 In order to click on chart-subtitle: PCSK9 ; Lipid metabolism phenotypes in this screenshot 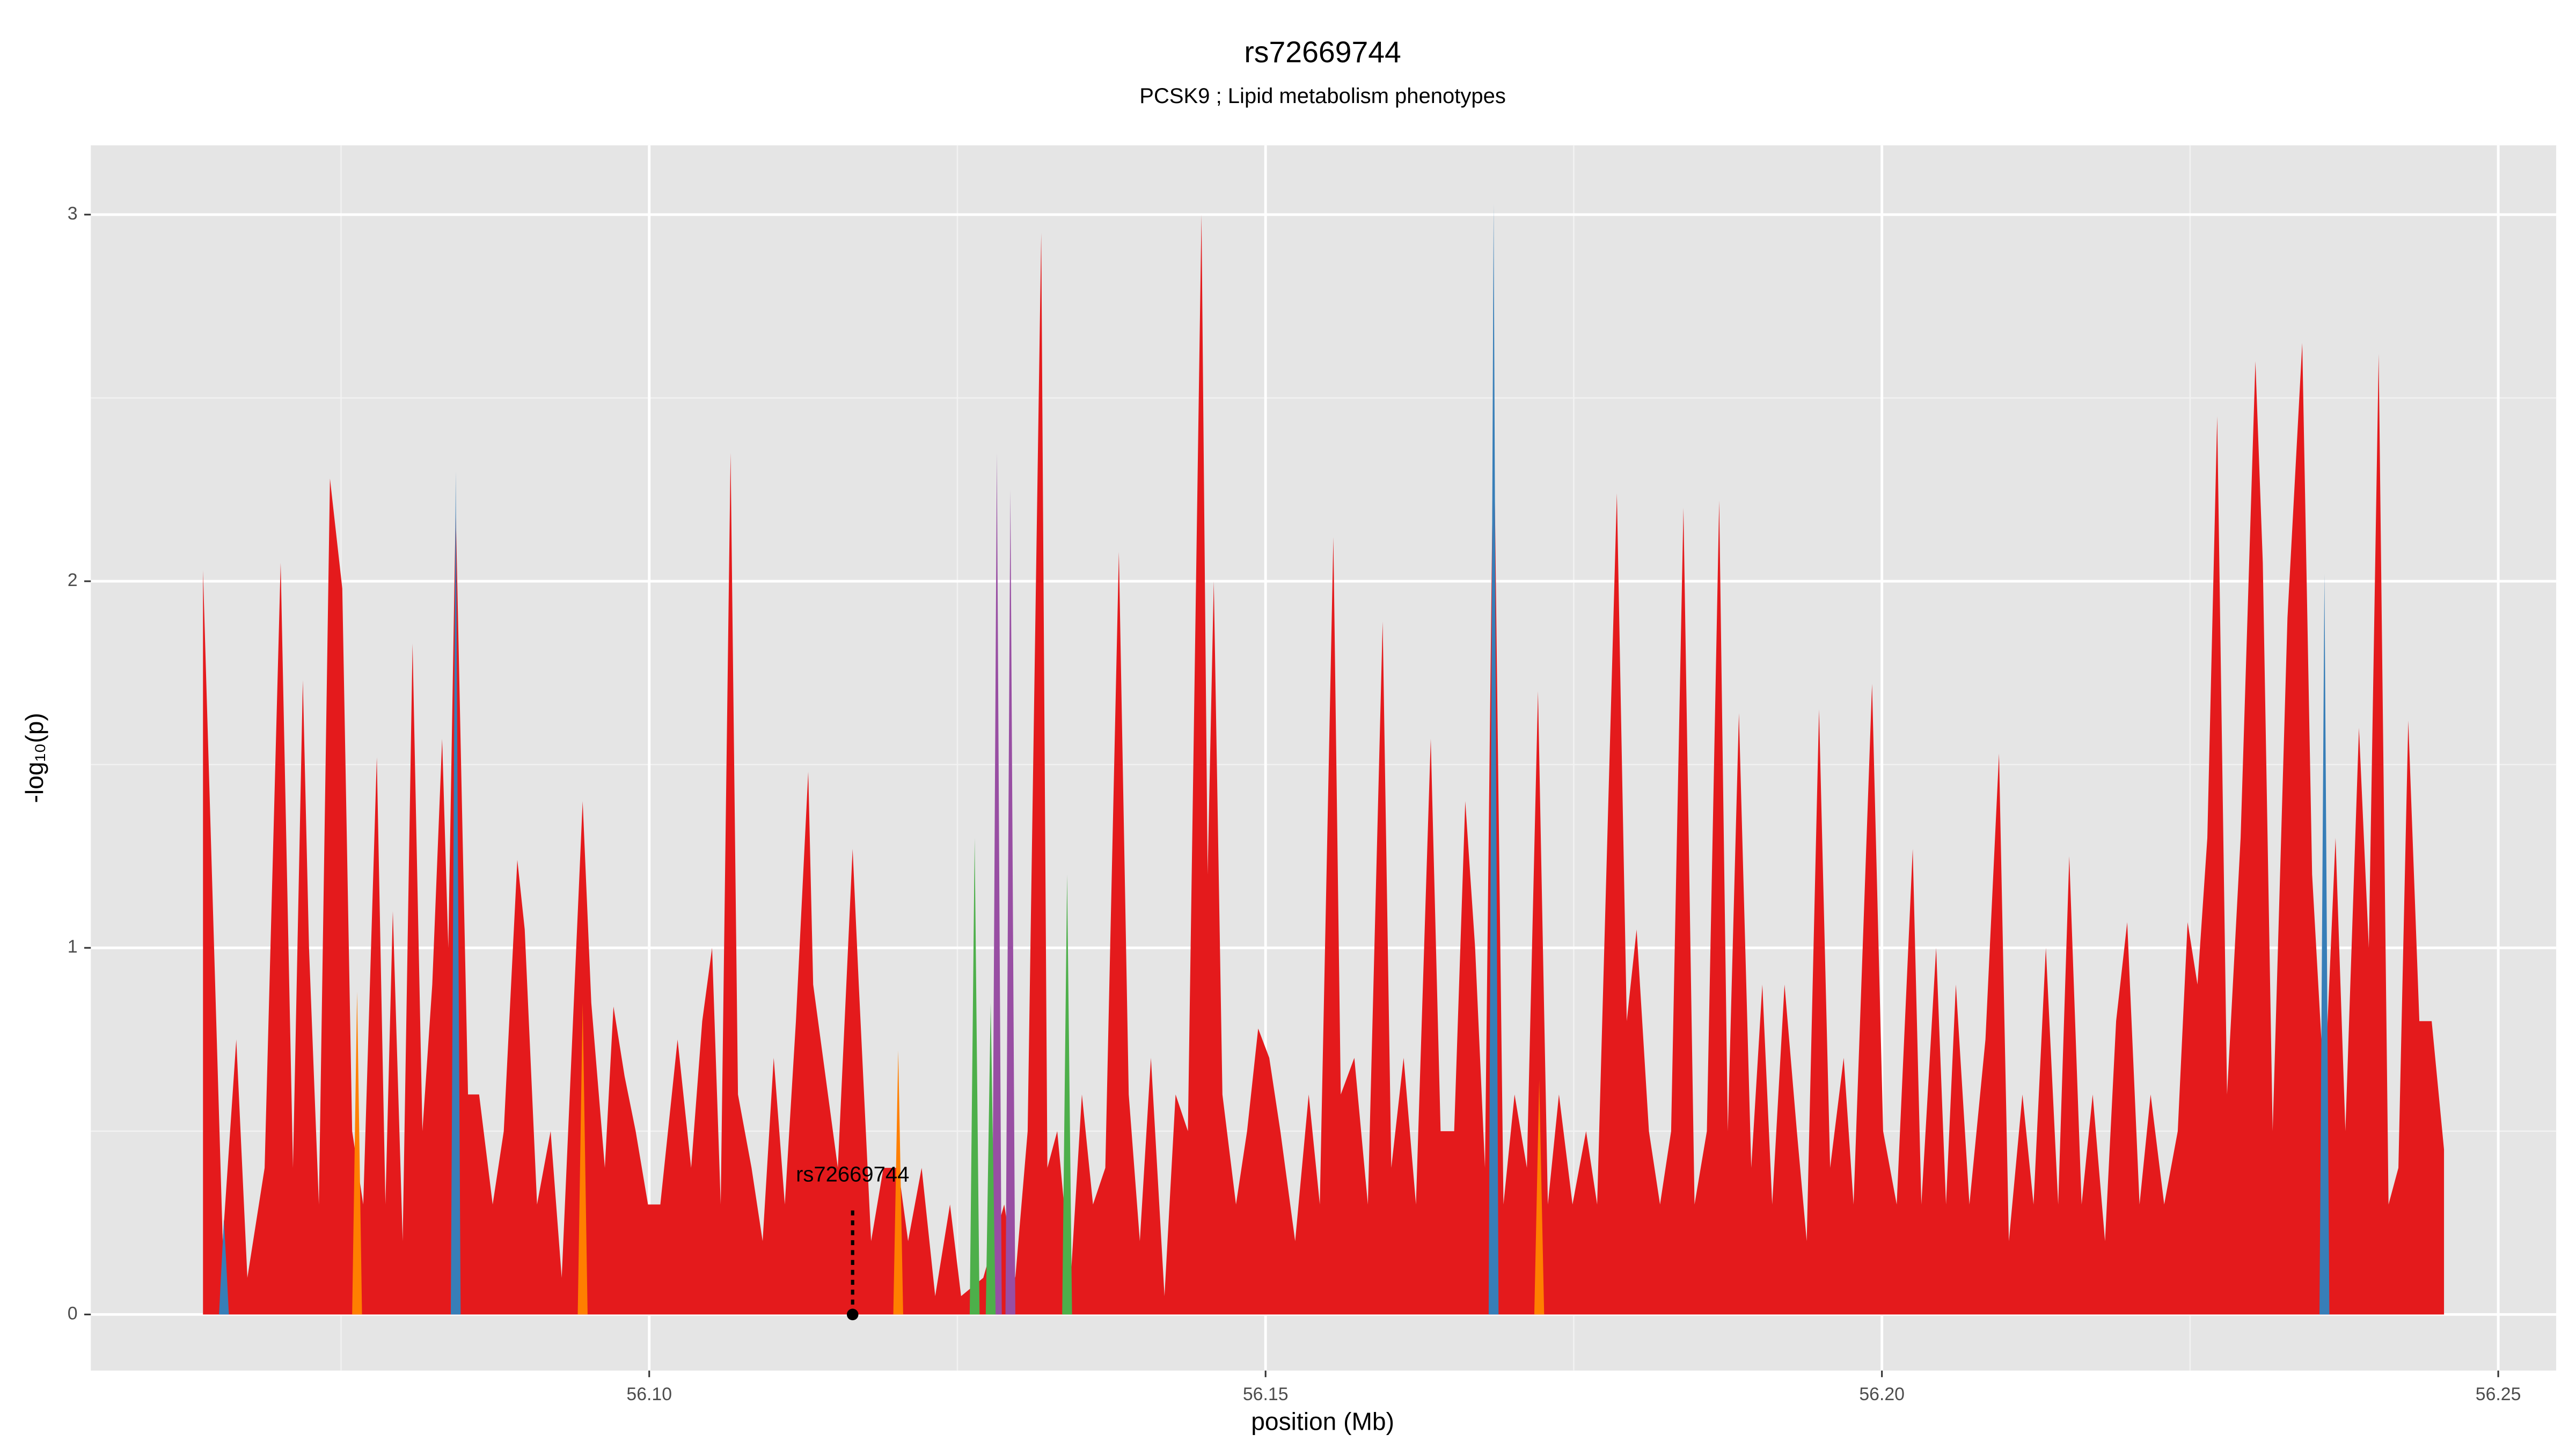, I will do `click(1322, 96)`.